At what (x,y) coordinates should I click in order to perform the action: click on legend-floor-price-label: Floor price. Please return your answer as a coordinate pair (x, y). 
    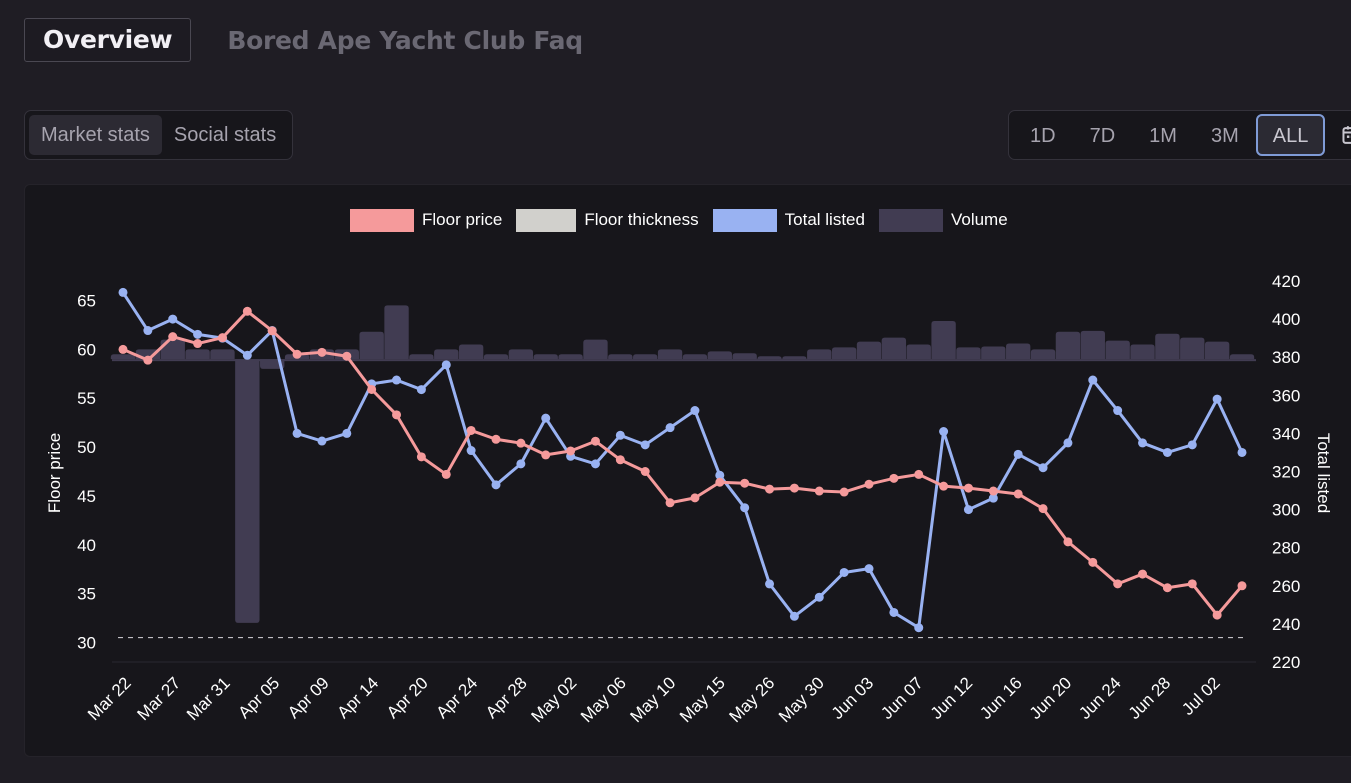
    Looking at the image, I should click on (462, 219).